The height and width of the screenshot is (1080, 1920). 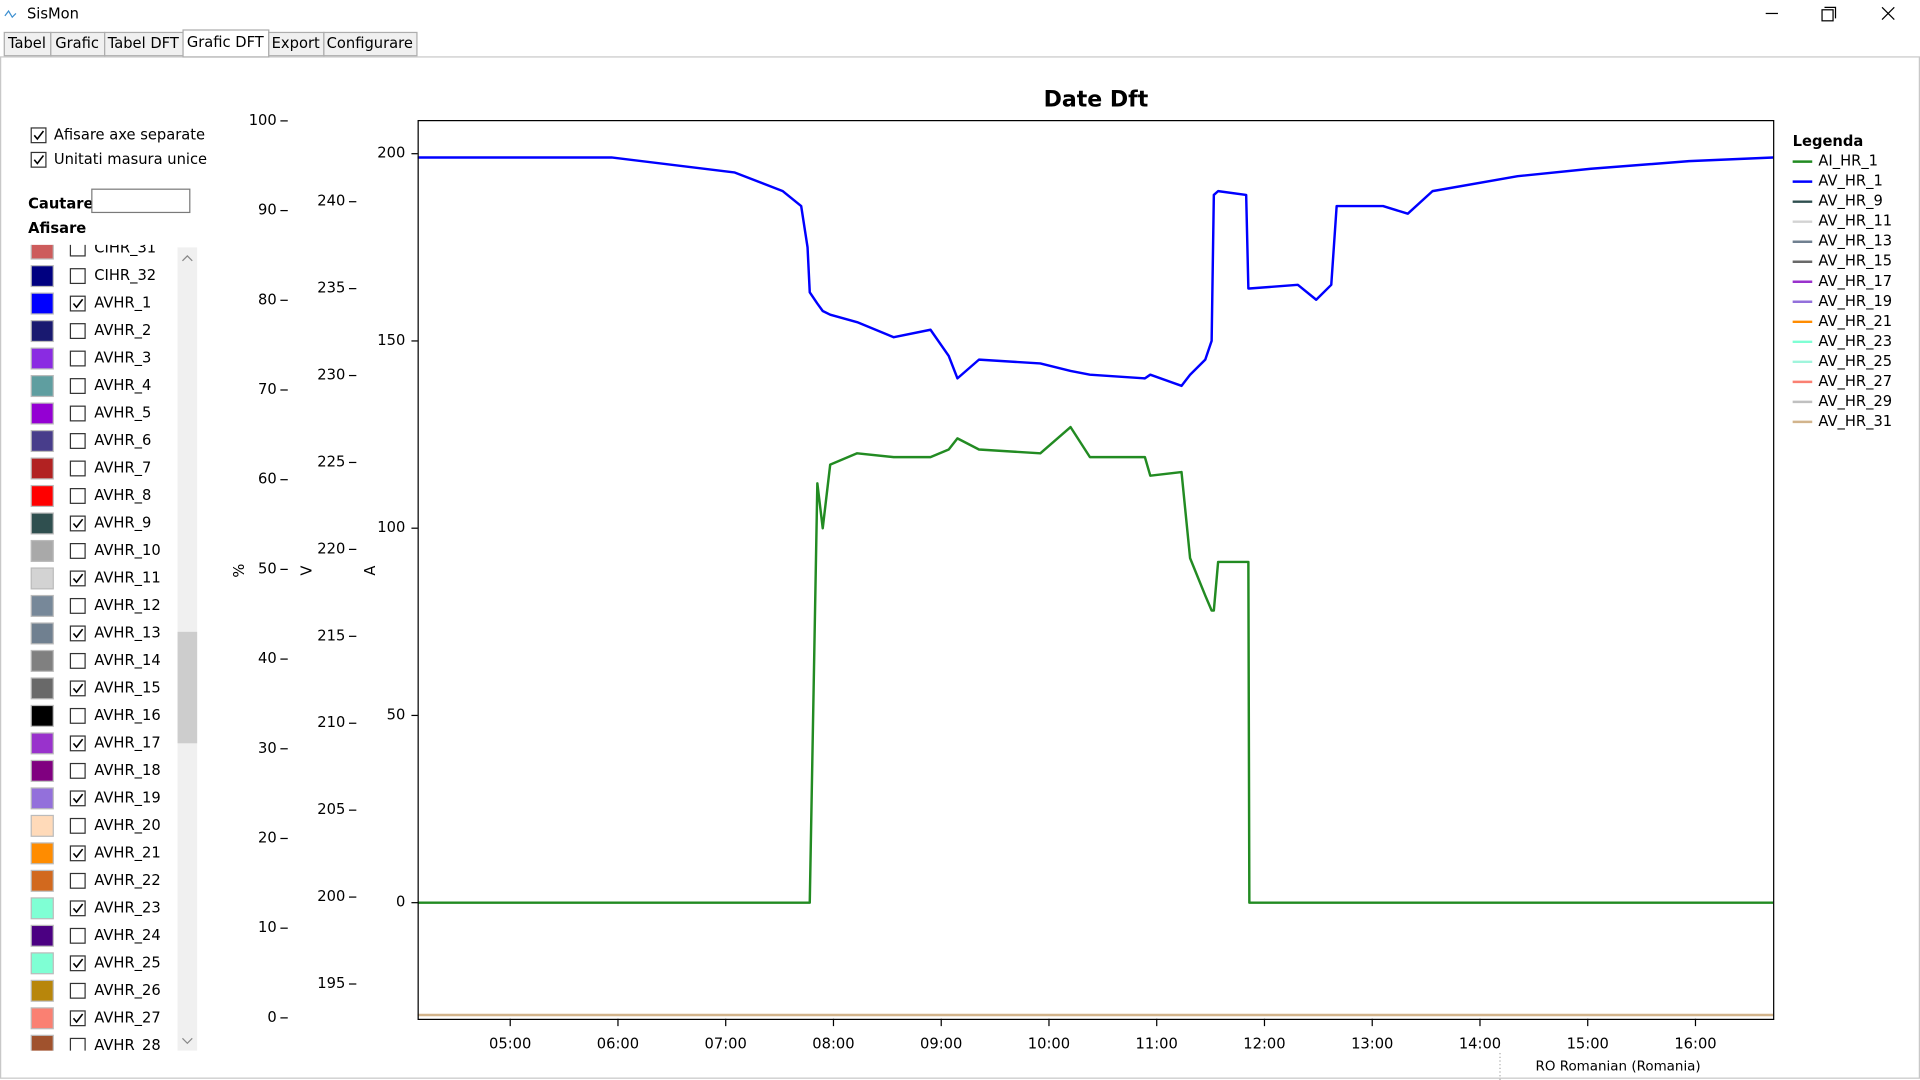 I want to click on legend-label: AV_HR_29, so click(x=1855, y=401).